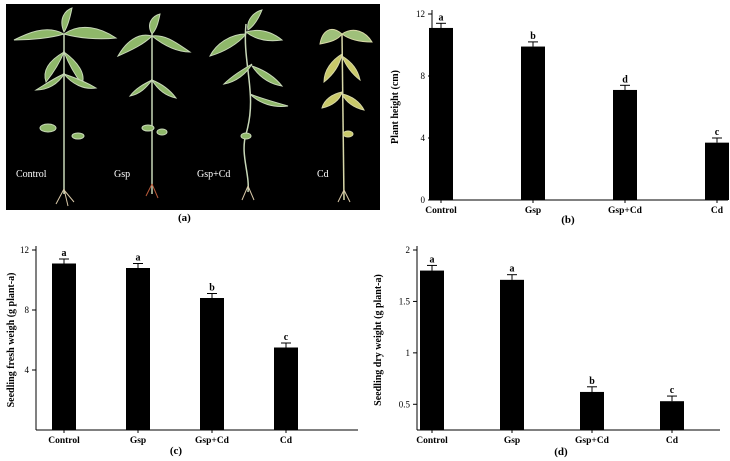 This screenshot has width=730, height=461. What do you see at coordinates (31, 174) in the screenshot?
I see `plant-label-control: Control` at bounding box center [31, 174].